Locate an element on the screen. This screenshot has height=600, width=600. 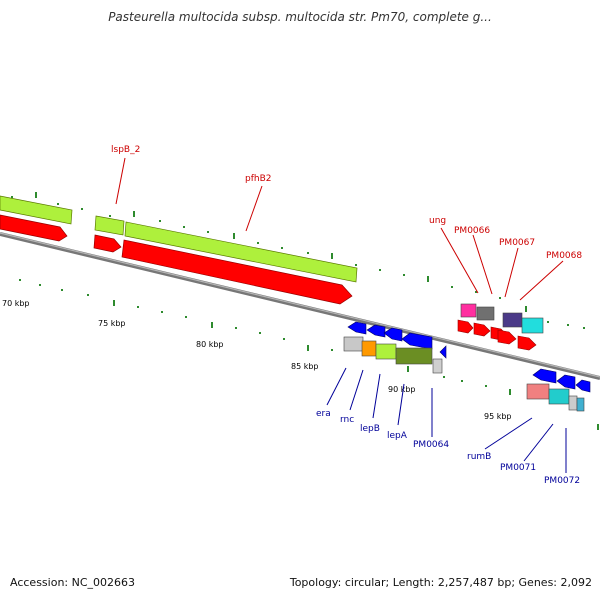
cds-arrow-pm0068 is located at coordinates (527, 343).